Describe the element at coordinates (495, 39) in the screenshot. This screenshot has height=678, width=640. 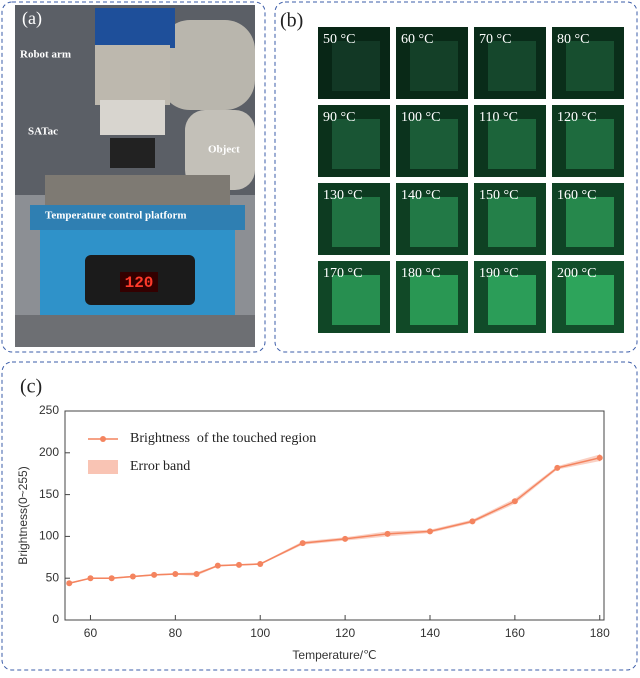
I see `tile-label: 70 °C` at that location.